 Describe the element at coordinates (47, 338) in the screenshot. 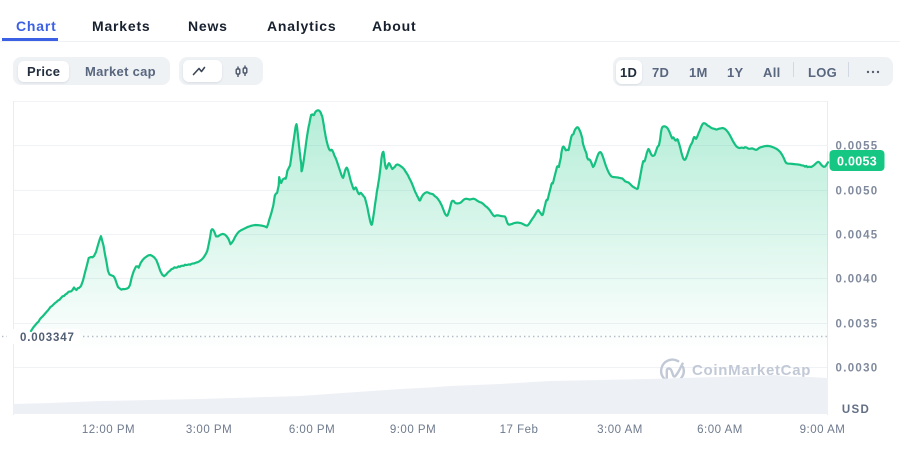

I see `svg-text: 0.003347` at that location.